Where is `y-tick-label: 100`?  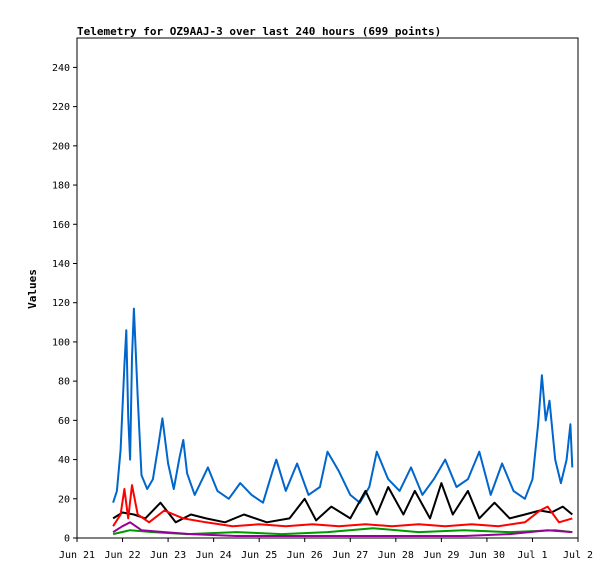 y-tick-label: 100 is located at coordinates (61, 342).